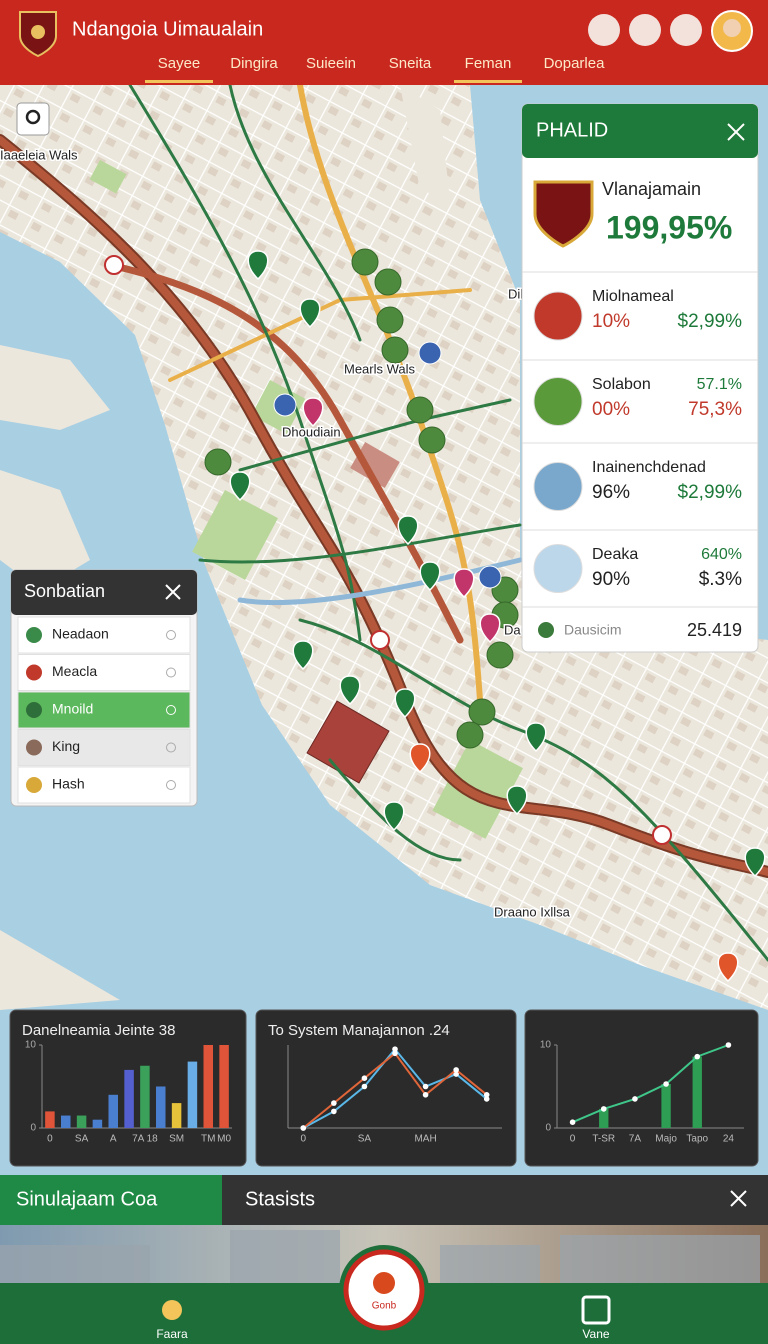  I want to click on x-tick-label: SA, so click(365, 1139).